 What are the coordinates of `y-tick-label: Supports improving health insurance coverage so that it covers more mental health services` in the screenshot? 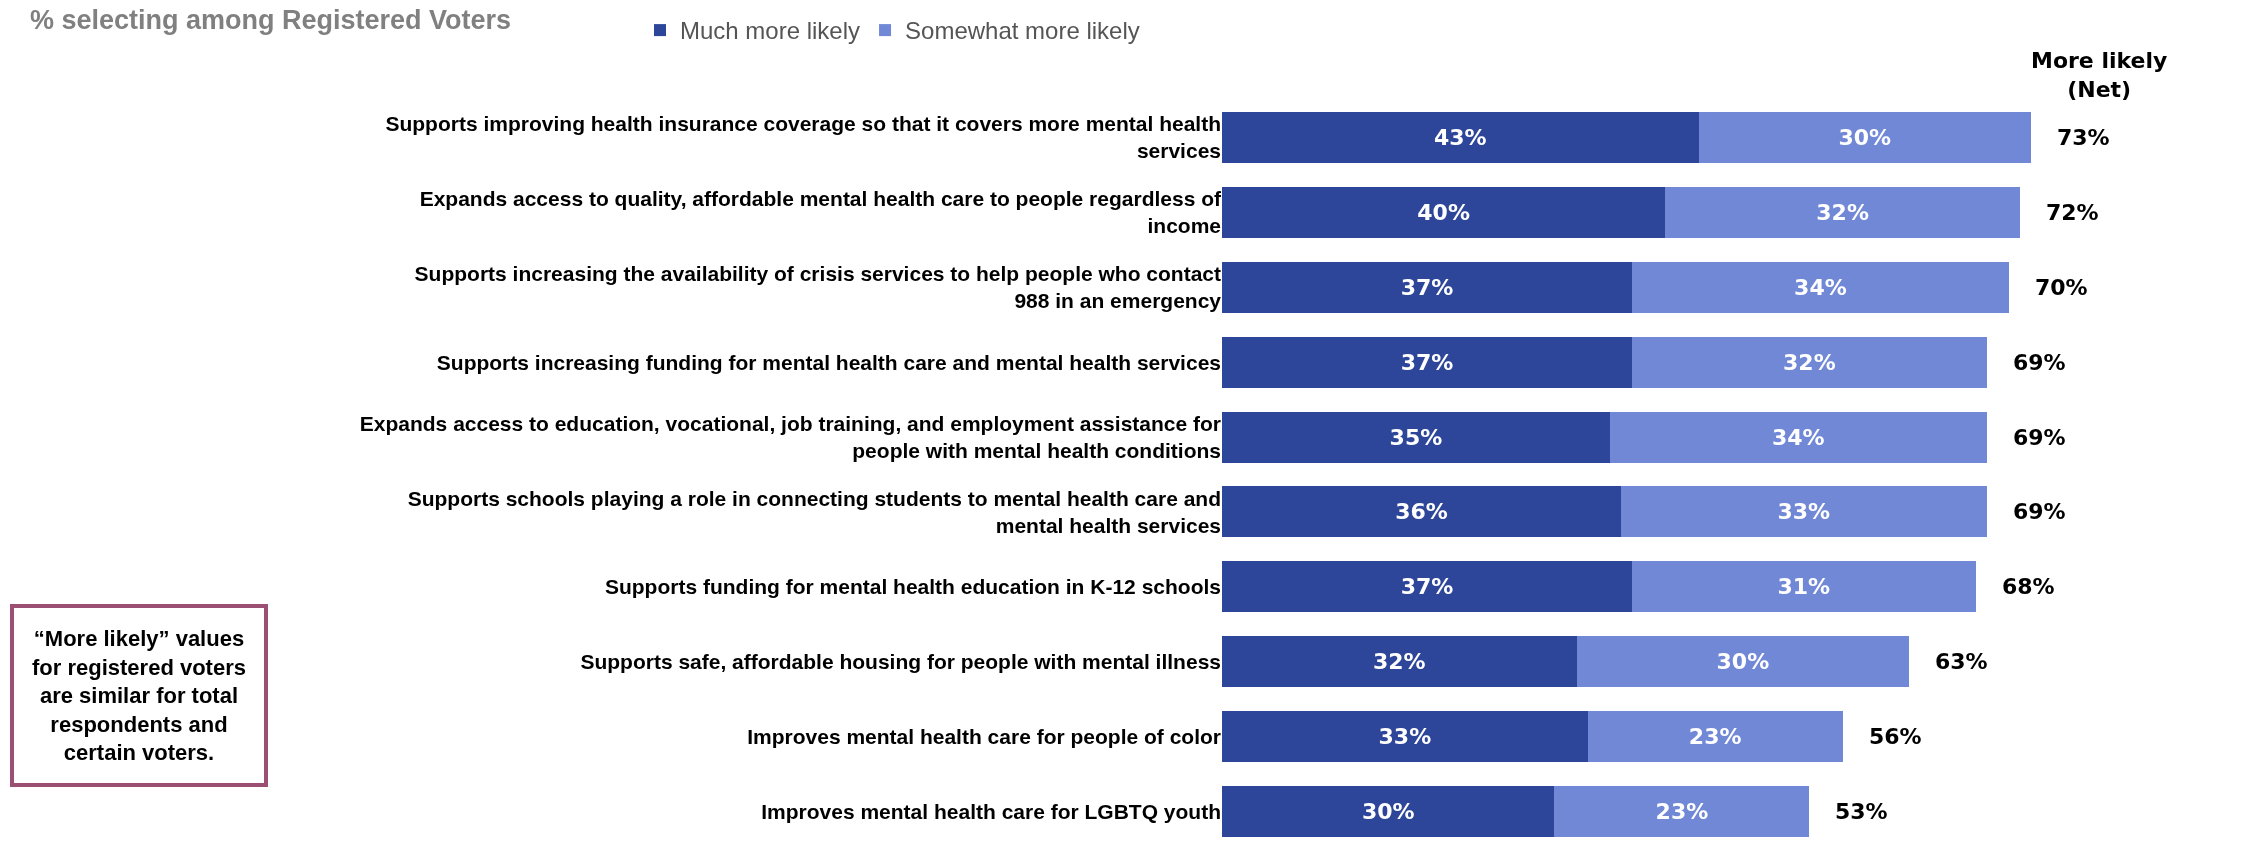 It's located at (803, 137).